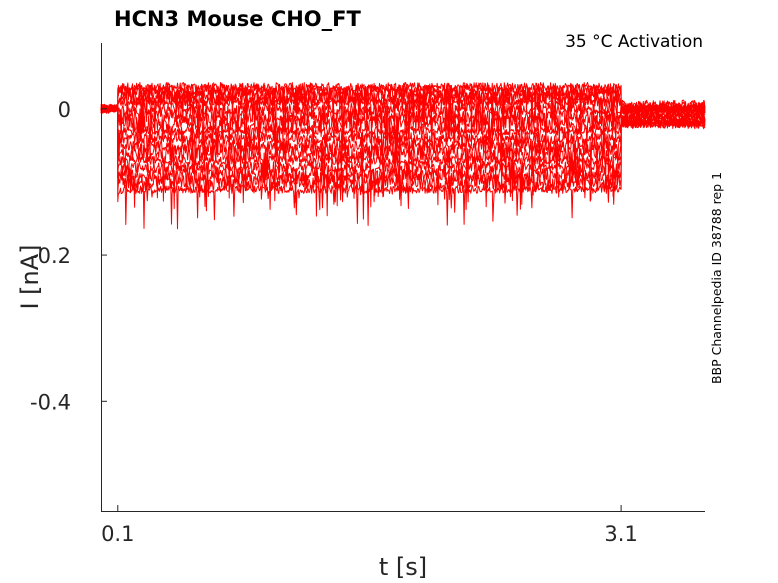  Describe the element at coordinates (634, 42) in the screenshot. I see `temperature-annotation: 35 °C Activation` at that location.